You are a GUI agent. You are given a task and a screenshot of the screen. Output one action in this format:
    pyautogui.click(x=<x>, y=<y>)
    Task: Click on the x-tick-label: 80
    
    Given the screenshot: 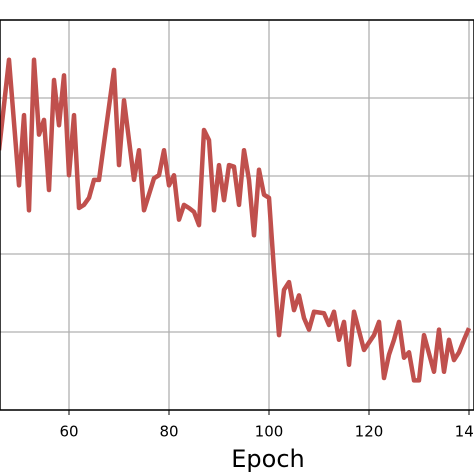 What is the action you would take?
    pyautogui.click(x=168, y=432)
    